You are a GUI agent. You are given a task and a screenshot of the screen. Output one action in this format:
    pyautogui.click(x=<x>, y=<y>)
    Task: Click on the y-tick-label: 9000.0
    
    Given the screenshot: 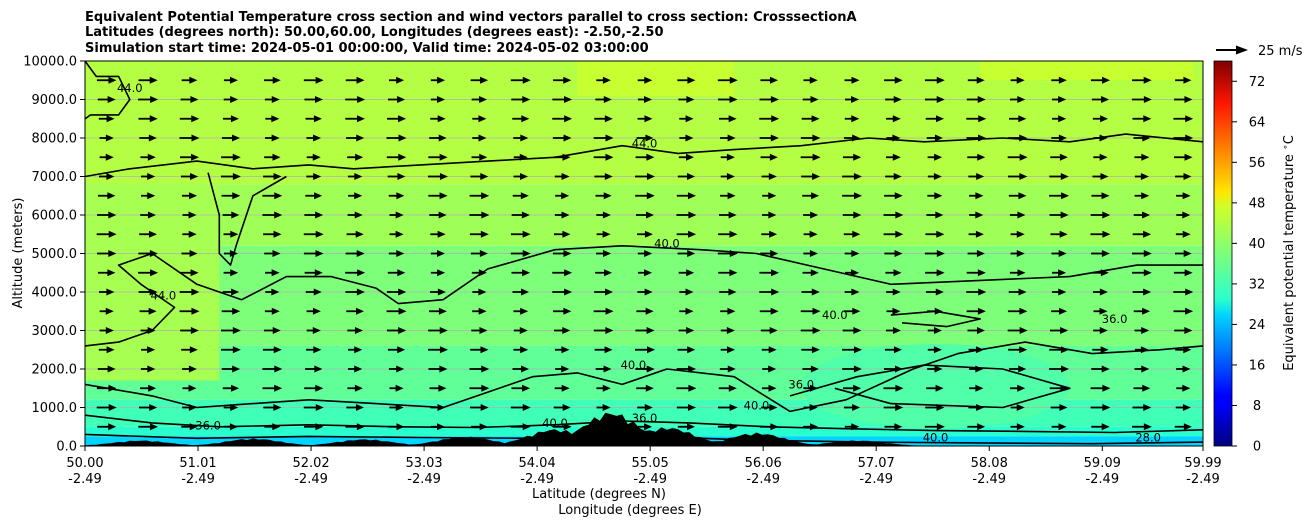 What is the action you would take?
    pyautogui.click(x=55, y=100)
    